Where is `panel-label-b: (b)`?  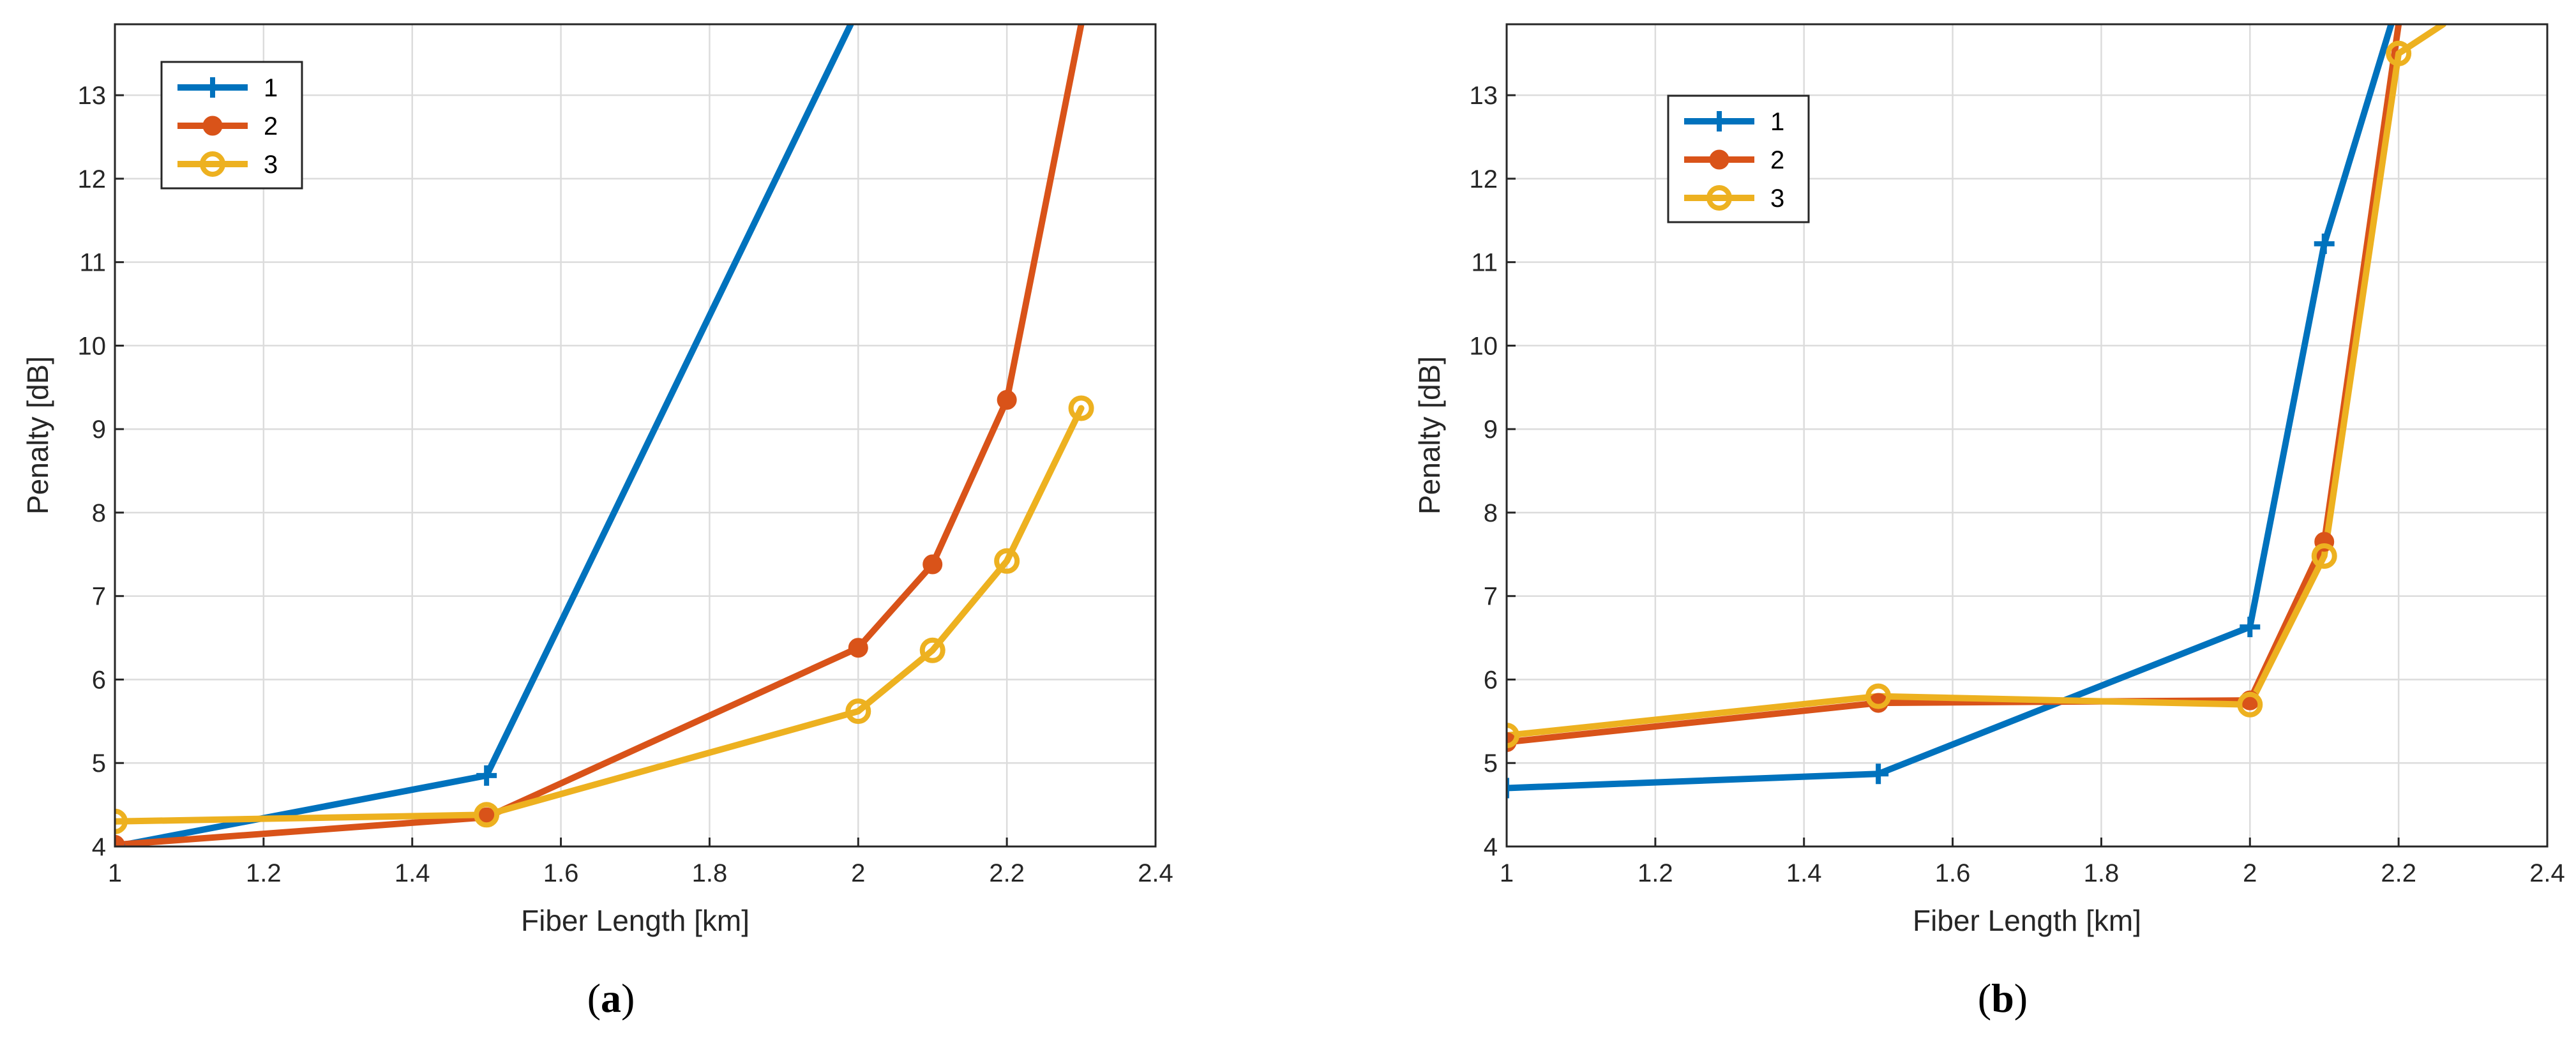 panel-label-b: (b) is located at coordinates (2003, 998).